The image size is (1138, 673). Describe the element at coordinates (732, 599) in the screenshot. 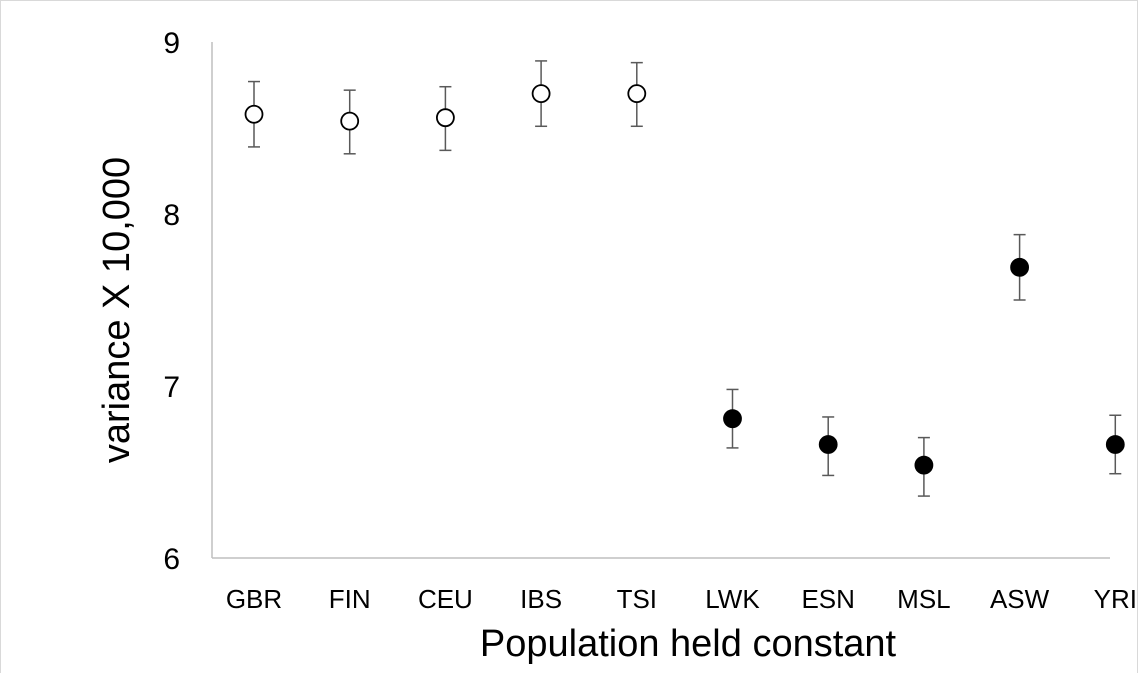

I see `x-tick-label: LWK` at that location.